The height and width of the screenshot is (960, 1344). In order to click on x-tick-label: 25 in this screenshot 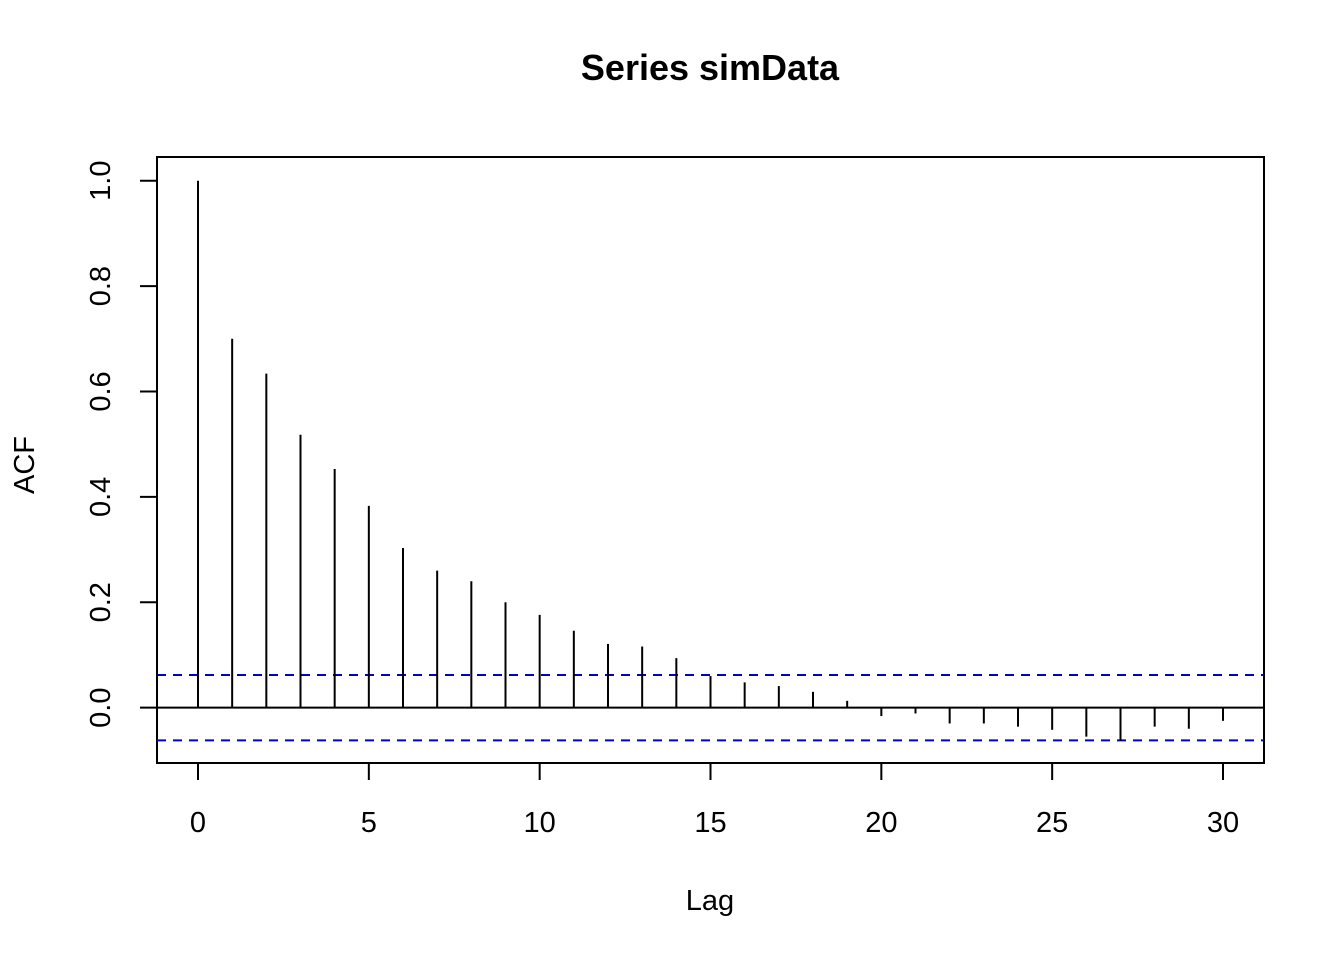, I will do `click(1052, 823)`.